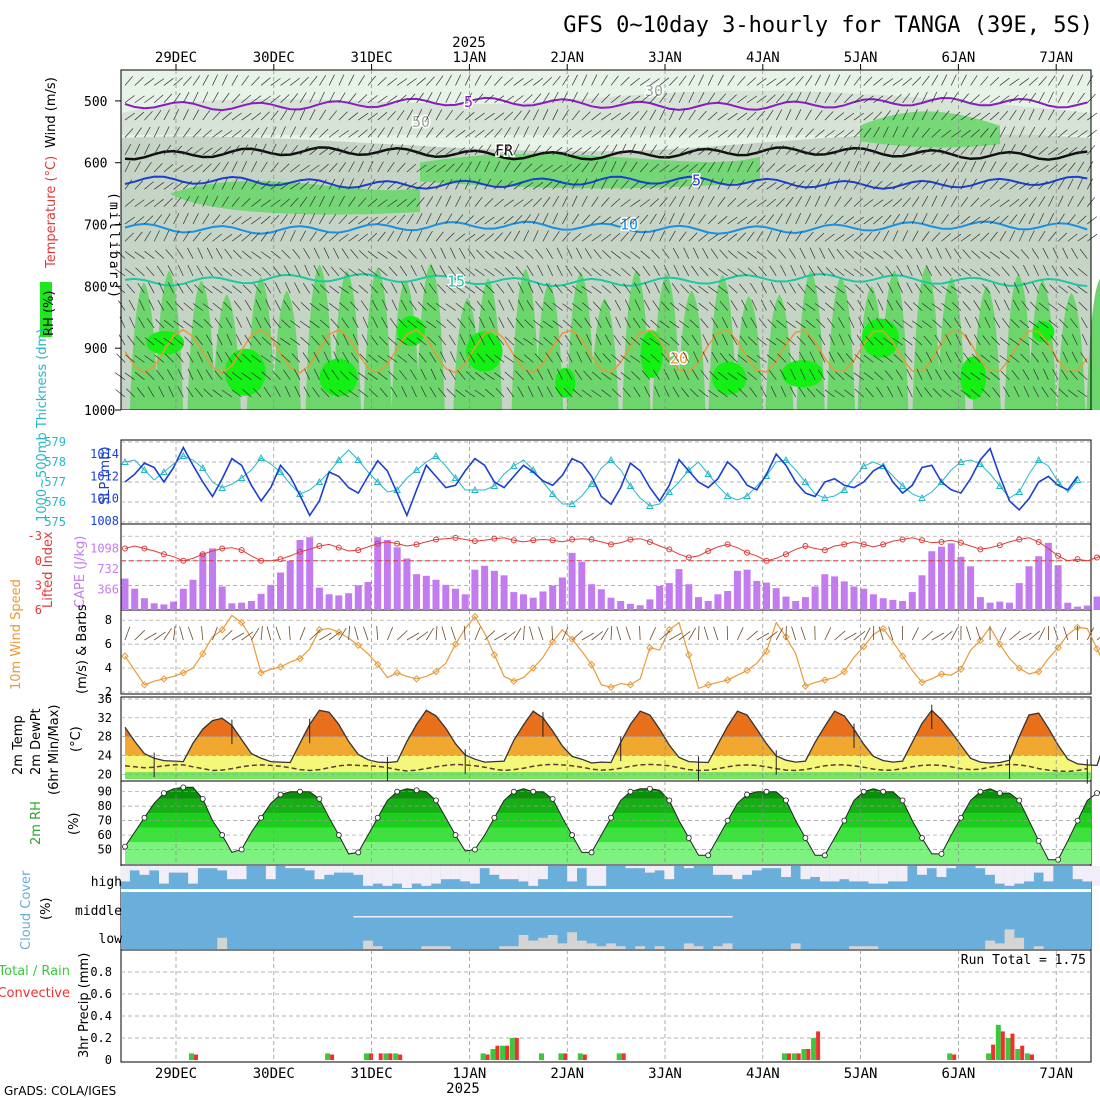 This screenshot has height=1100, width=1100. What do you see at coordinates (51, 112) in the screenshot?
I see `wind-axis-label: Wind (m/s)` at bounding box center [51, 112].